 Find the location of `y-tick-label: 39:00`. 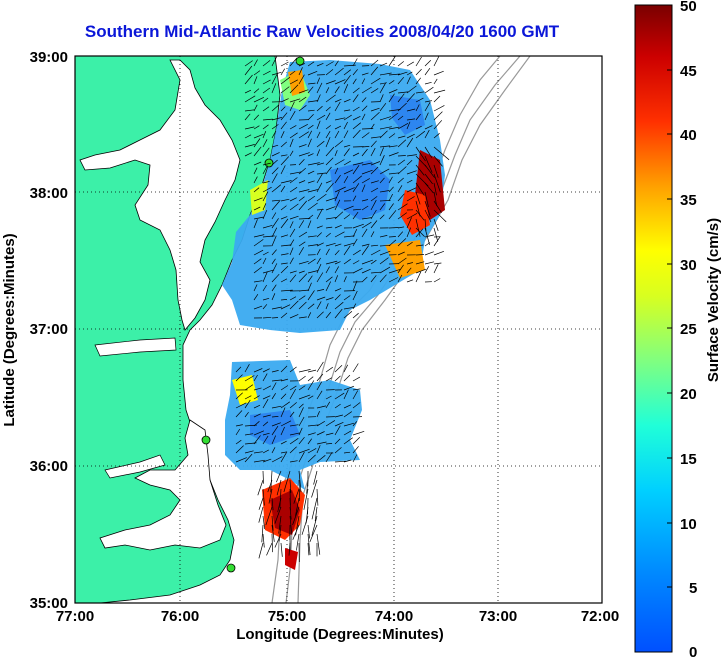

y-tick-label: 39:00 is located at coordinates (49, 57).